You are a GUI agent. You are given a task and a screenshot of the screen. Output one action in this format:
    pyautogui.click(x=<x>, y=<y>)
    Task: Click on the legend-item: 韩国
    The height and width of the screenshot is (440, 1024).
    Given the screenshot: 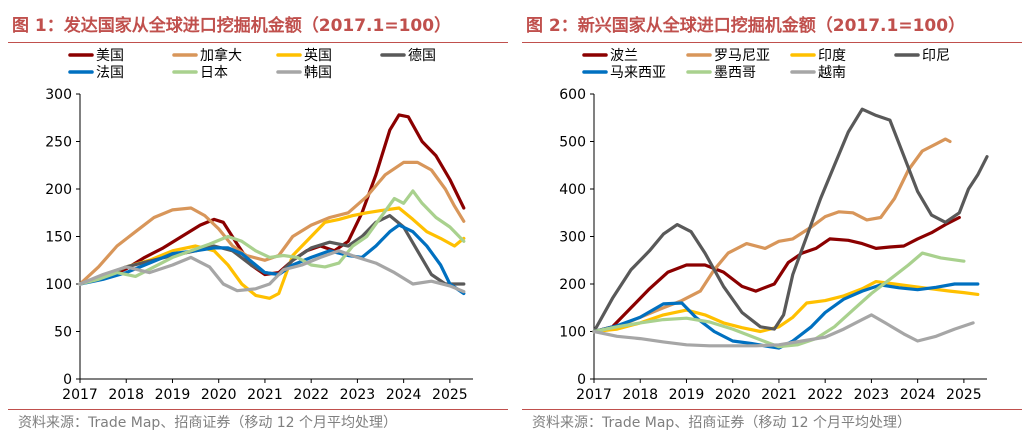 What is the action you would take?
    pyautogui.click(x=304, y=73)
    